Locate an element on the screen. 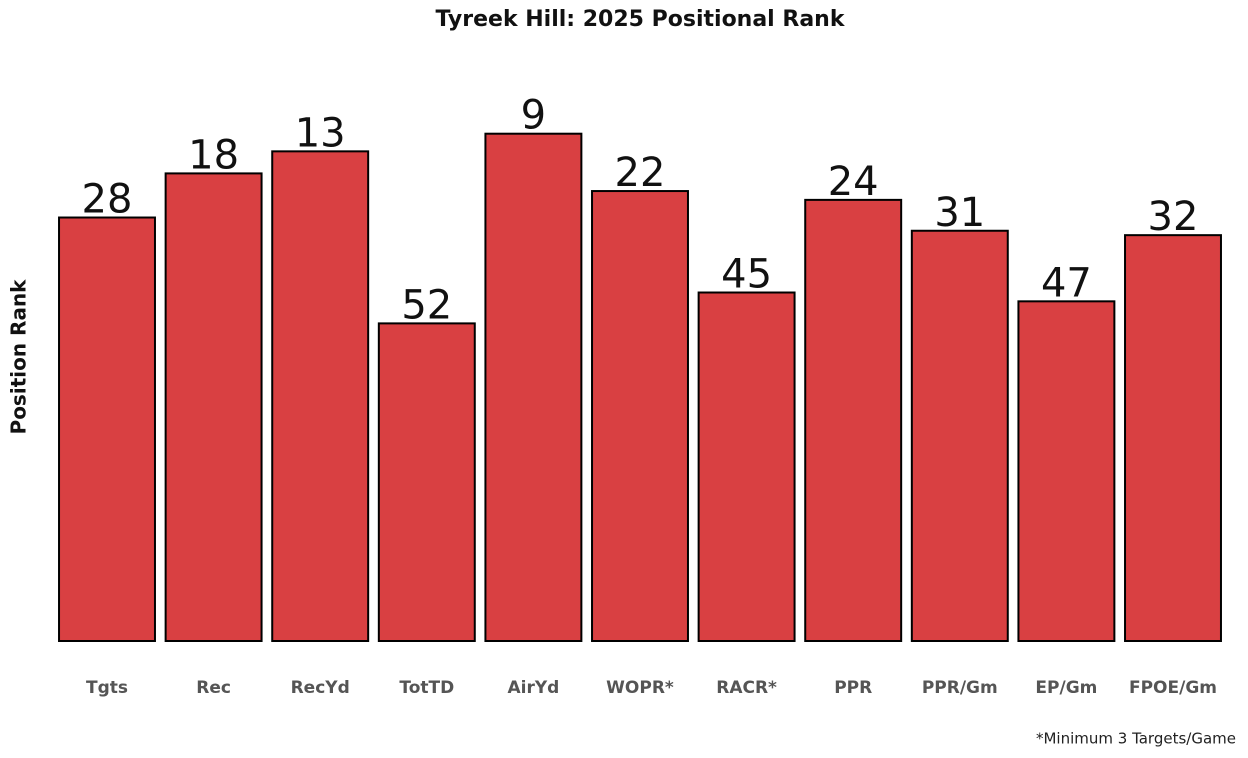  value-label: 52 is located at coordinates (426, 305).